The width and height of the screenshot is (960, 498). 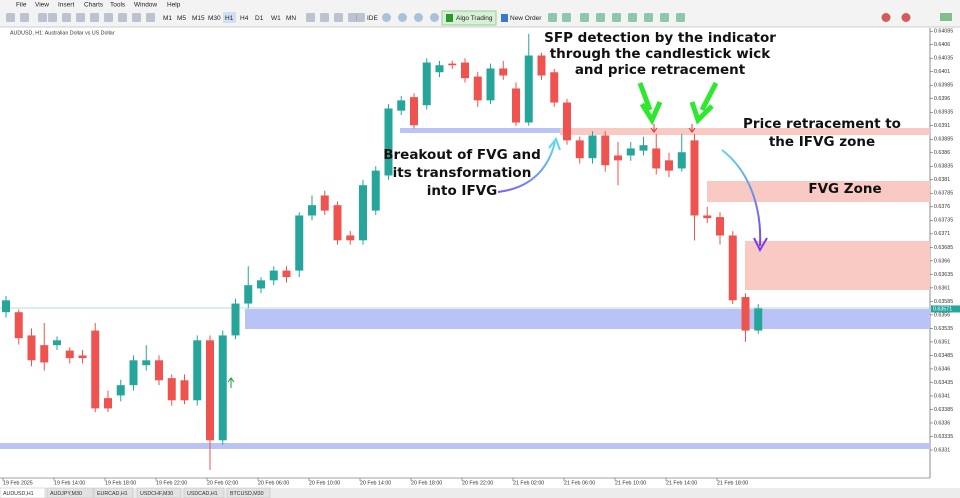 I want to click on tab-label: EURCAD,H1, so click(x=112, y=494).